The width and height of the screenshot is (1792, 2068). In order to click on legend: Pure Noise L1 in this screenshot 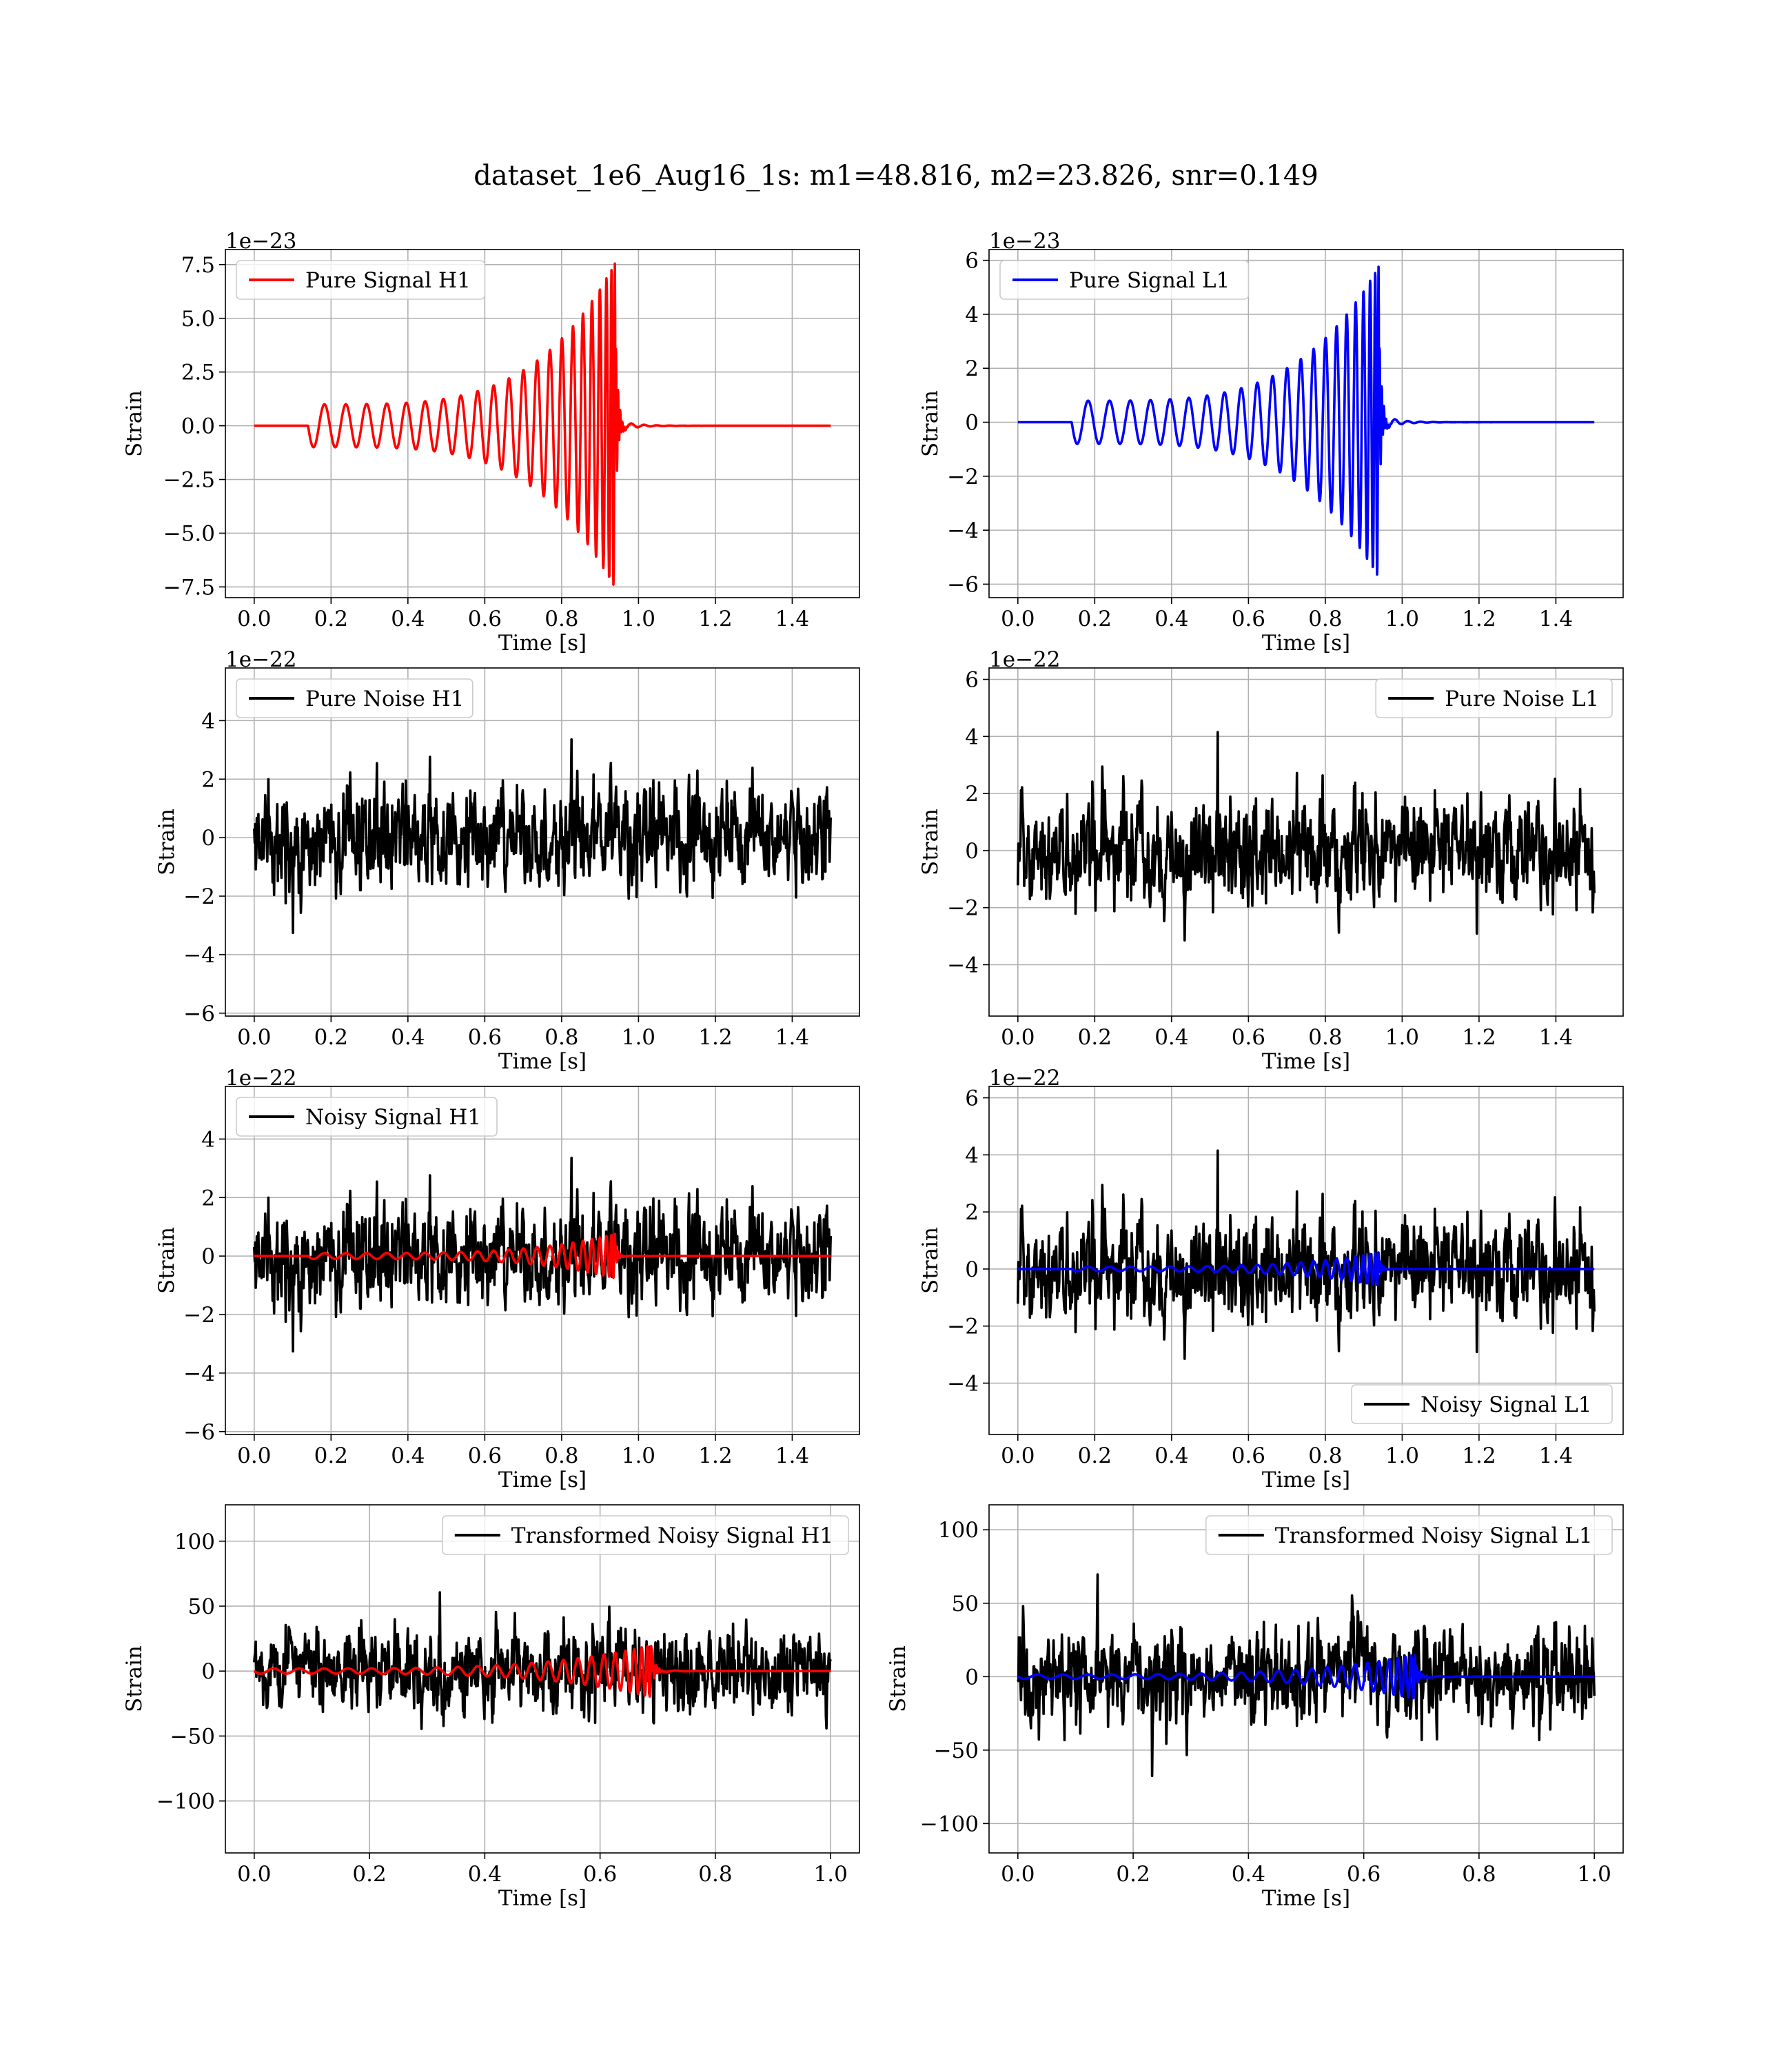, I will do `click(1494, 698)`.